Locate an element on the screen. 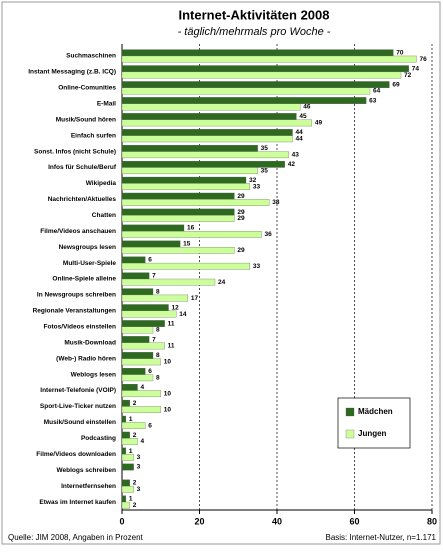 This screenshot has height=553, width=443. value-label: 69 is located at coordinates (396, 84).